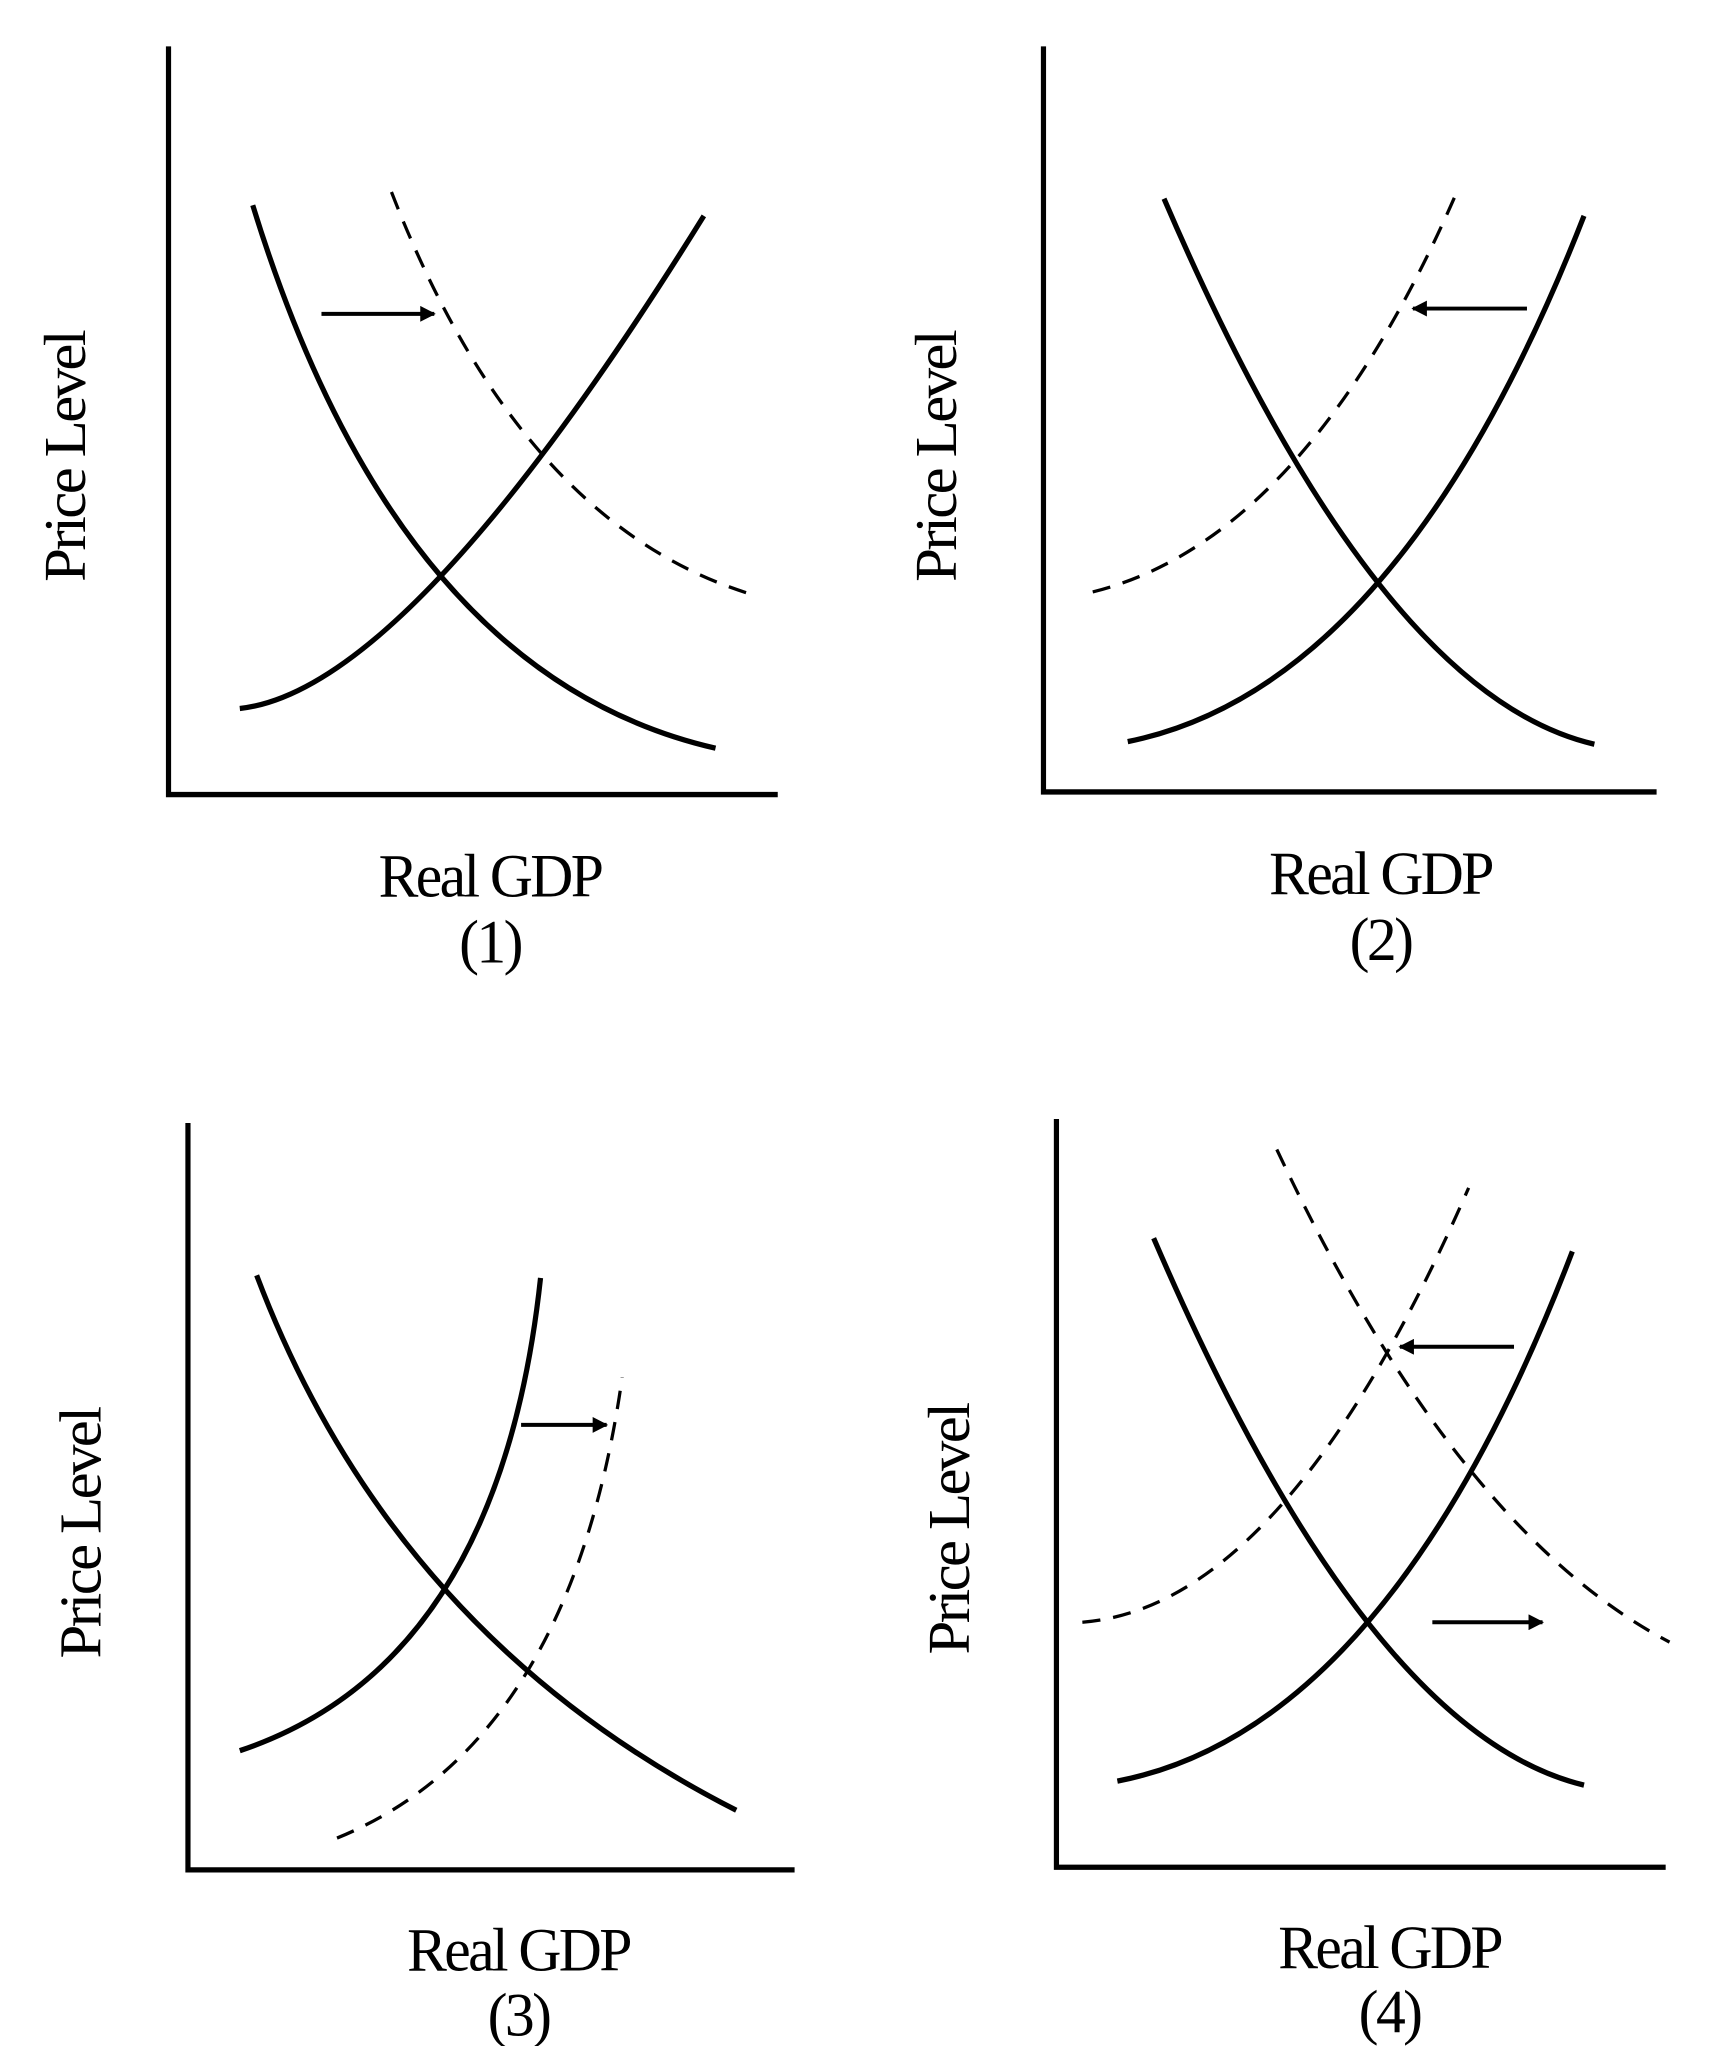 The image size is (1724, 2046). I want to click on caption: (2), so click(1381, 941).